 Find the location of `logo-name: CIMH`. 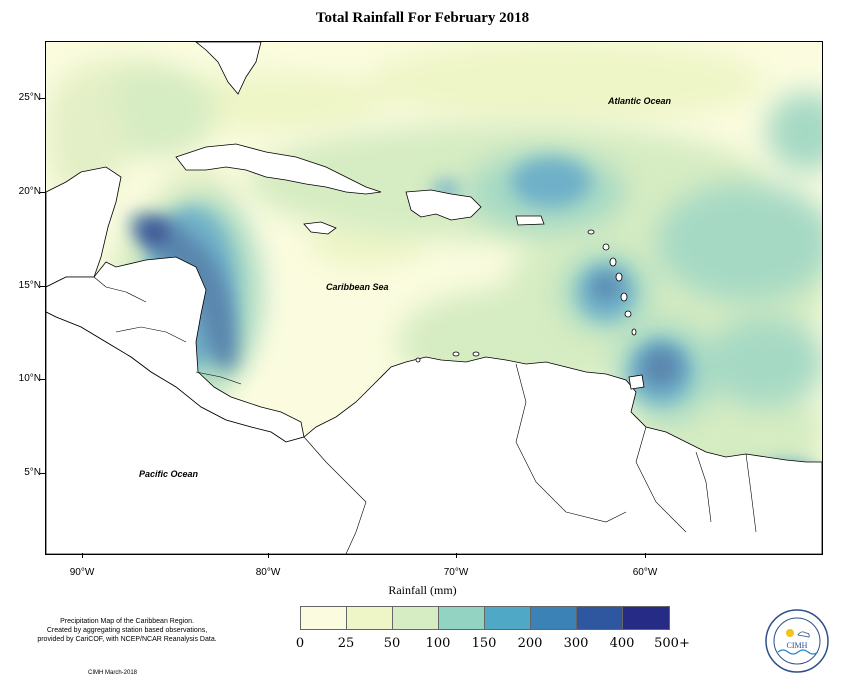

logo-name: CIMH is located at coordinates (797, 645).